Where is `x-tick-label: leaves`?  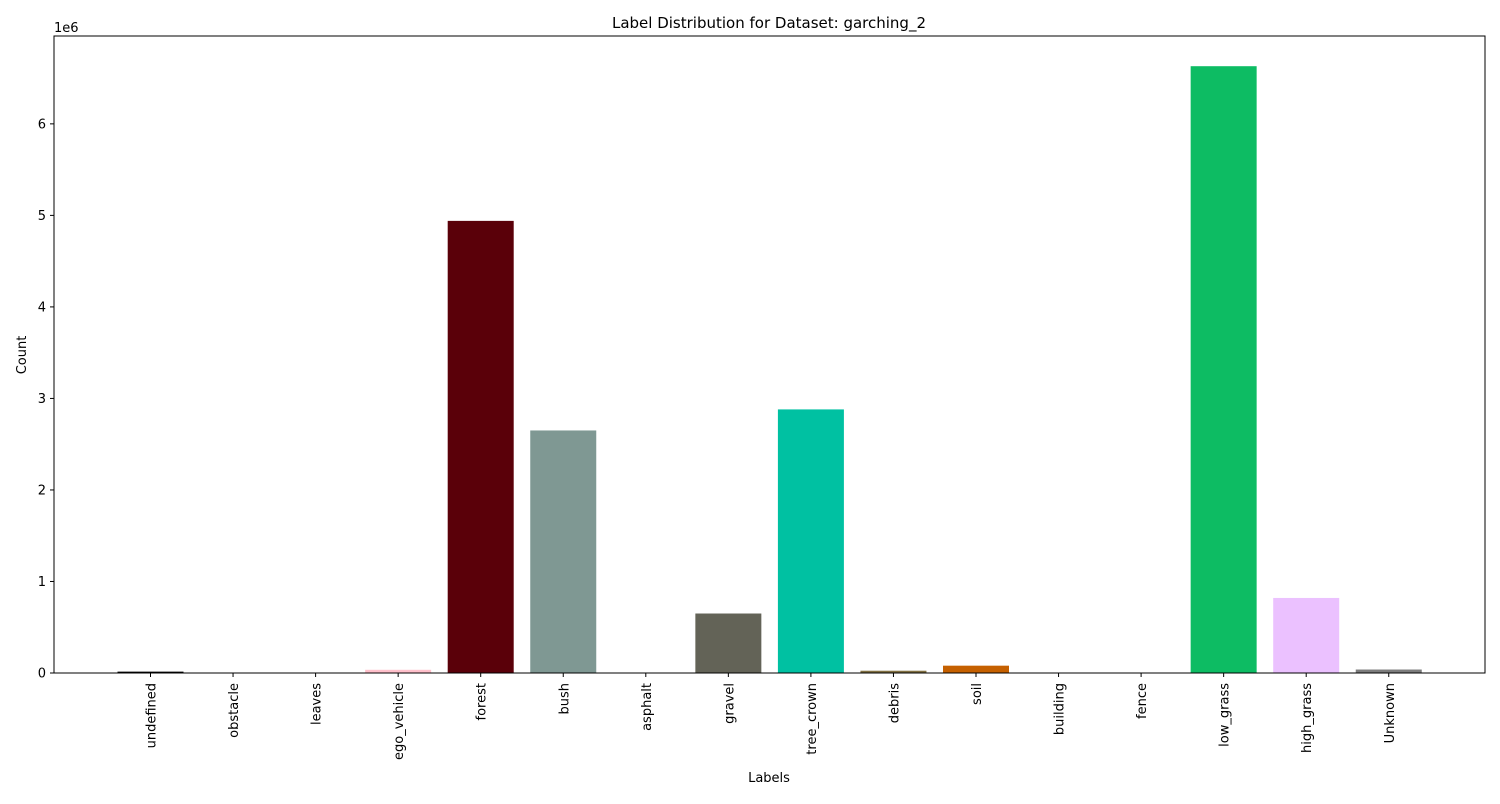 x-tick-label: leaves is located at coordinates (317, 704).